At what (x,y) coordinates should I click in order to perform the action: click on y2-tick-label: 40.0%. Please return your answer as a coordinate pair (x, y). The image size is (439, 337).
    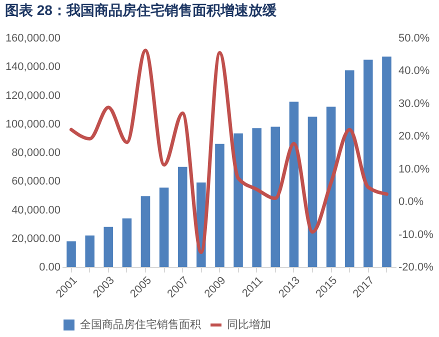
    Looking at the image, I should click on (414, 71).